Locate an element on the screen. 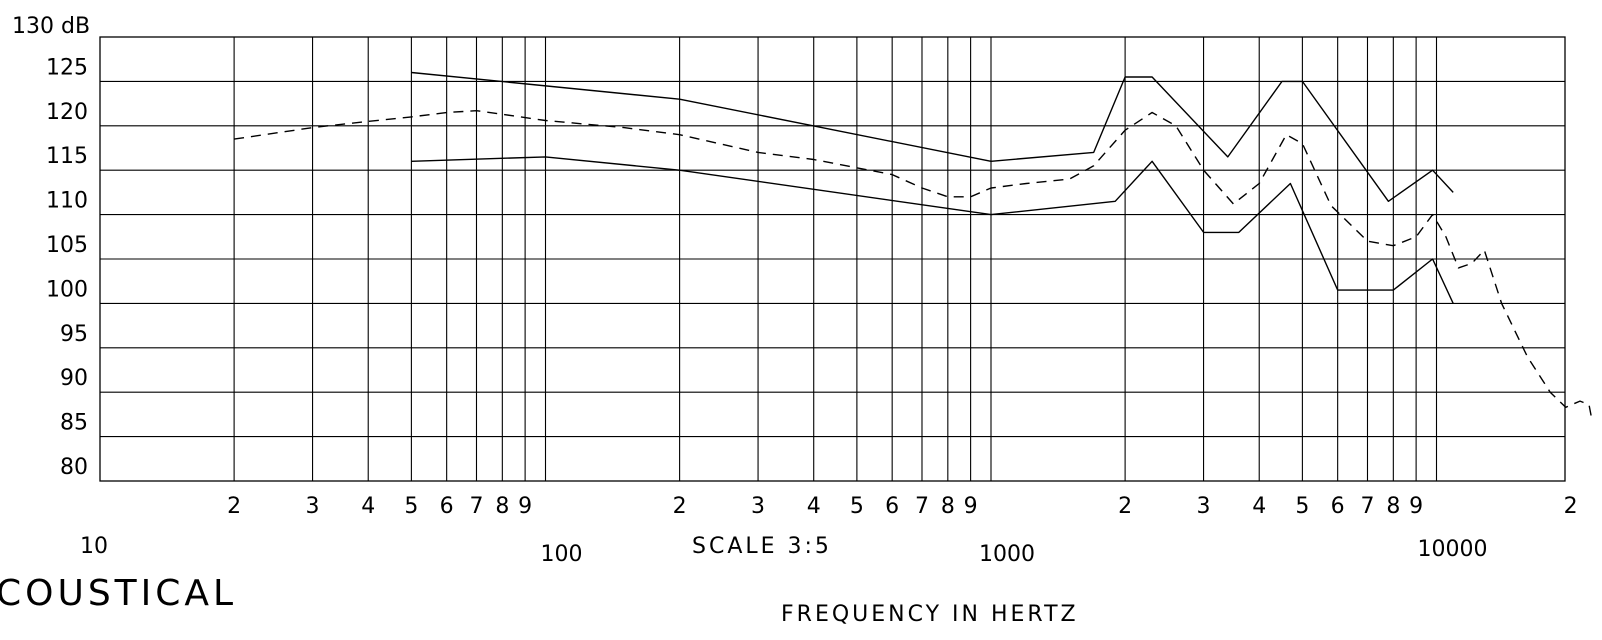  y-tick-label: 115 is located at coordinates (67, 156).